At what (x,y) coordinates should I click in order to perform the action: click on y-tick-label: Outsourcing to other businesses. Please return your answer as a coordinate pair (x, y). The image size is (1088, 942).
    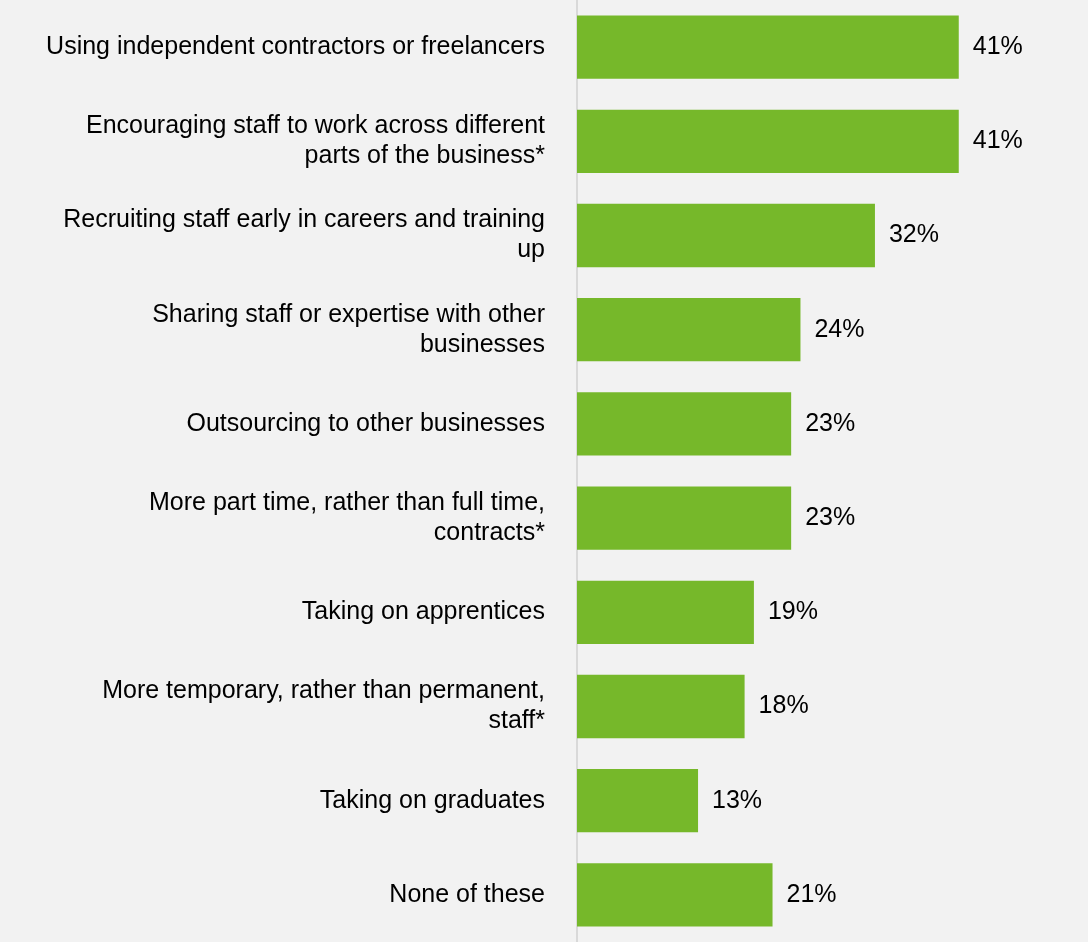
    Looking at the image, I should click on (365, 421).